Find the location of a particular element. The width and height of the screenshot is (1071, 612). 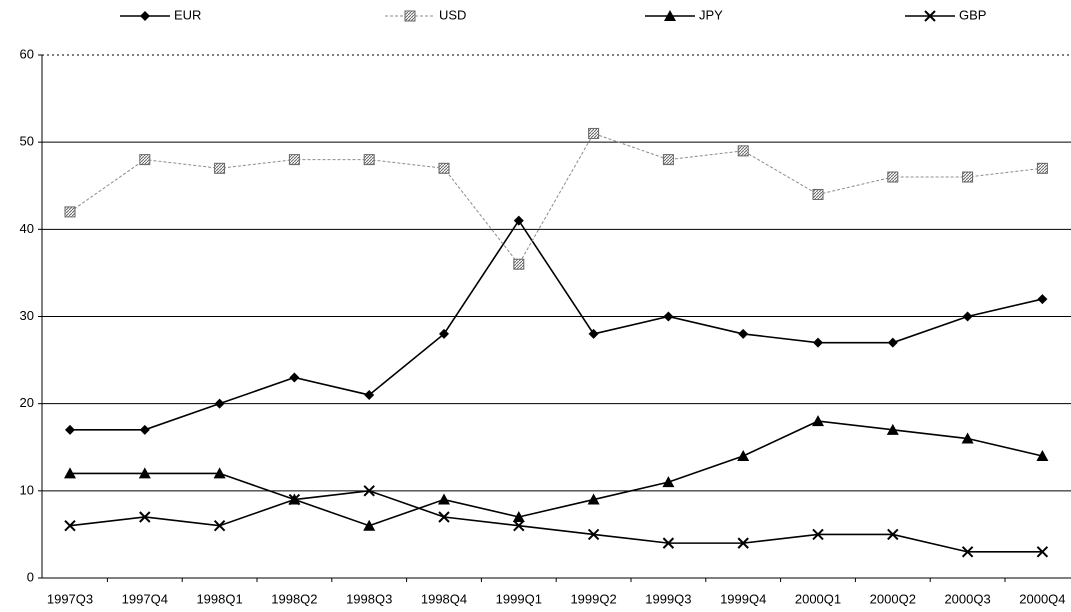

x-tick-label: 1999Q4 is located at coordinates (743, 598).